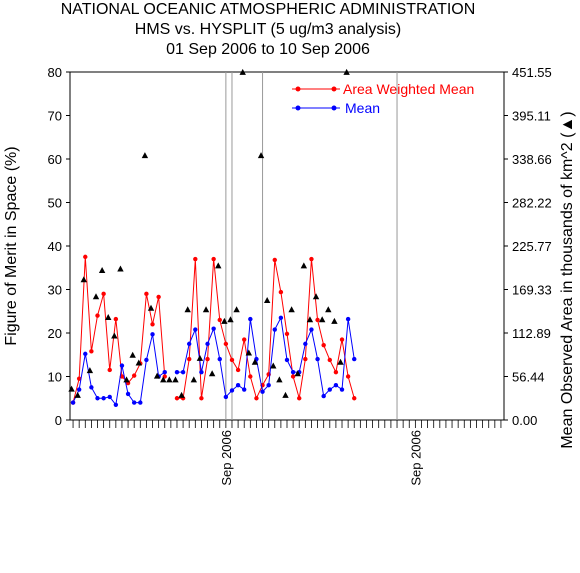 The height and width of the screenshot is (573, 580). What do you see at coordinates (58, 420) in the screenshot?
I see `y-tick-label: 0` at bounding box center [58, 420].